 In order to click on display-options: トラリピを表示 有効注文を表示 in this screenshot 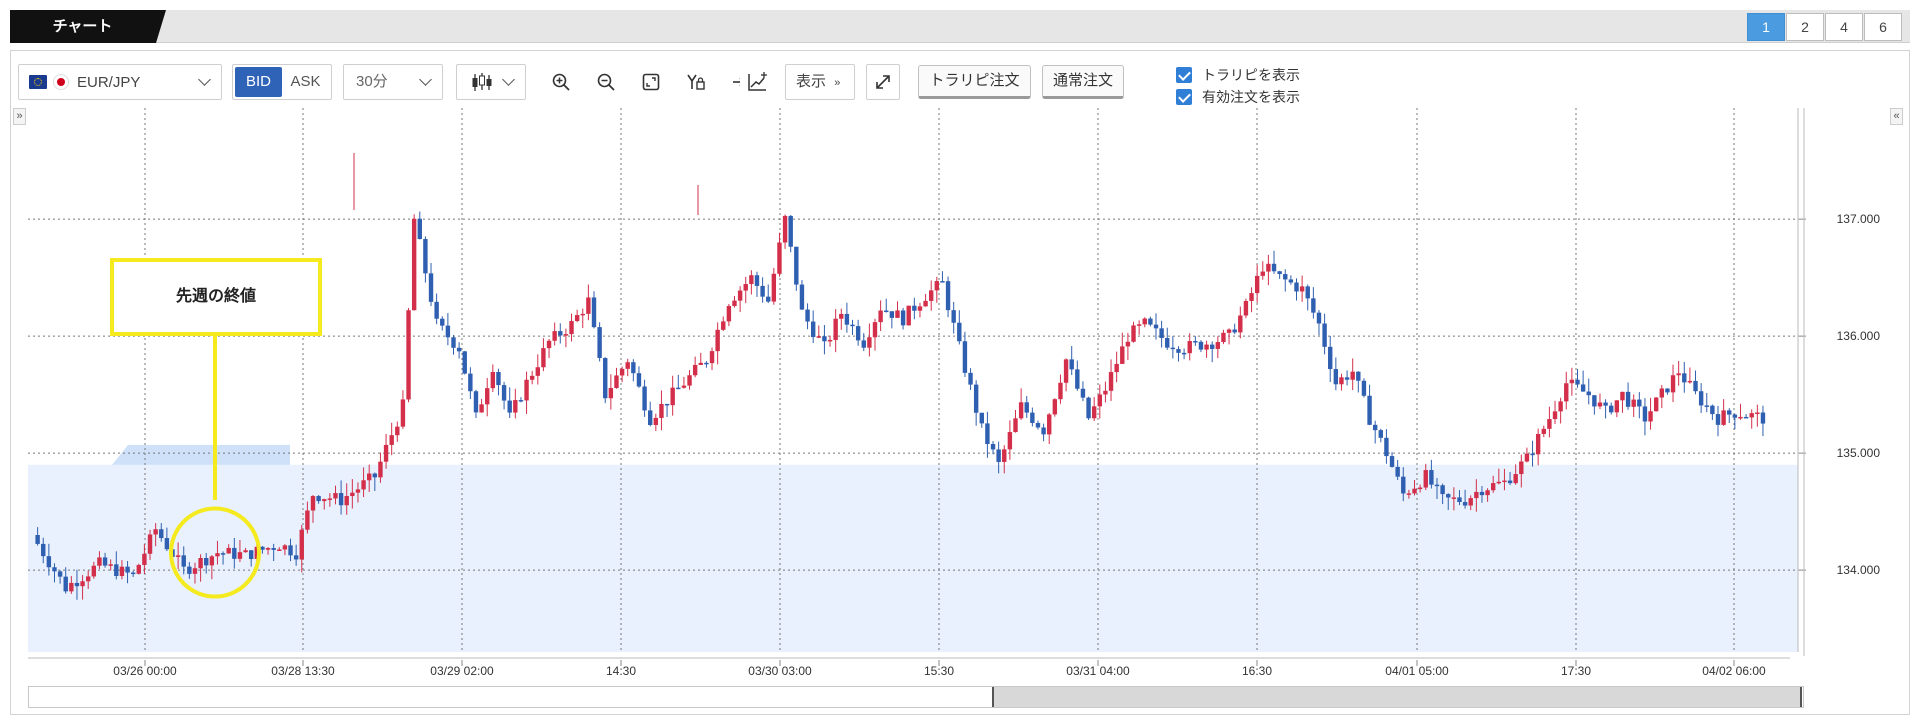, I will do `click(1238, 86)`.